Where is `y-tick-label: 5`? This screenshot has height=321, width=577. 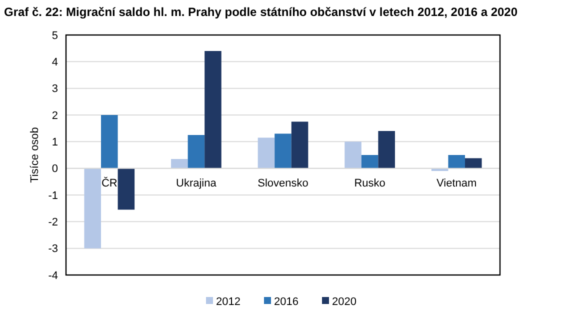 y-tick-label: 5 is located at coordinates (55, 36).